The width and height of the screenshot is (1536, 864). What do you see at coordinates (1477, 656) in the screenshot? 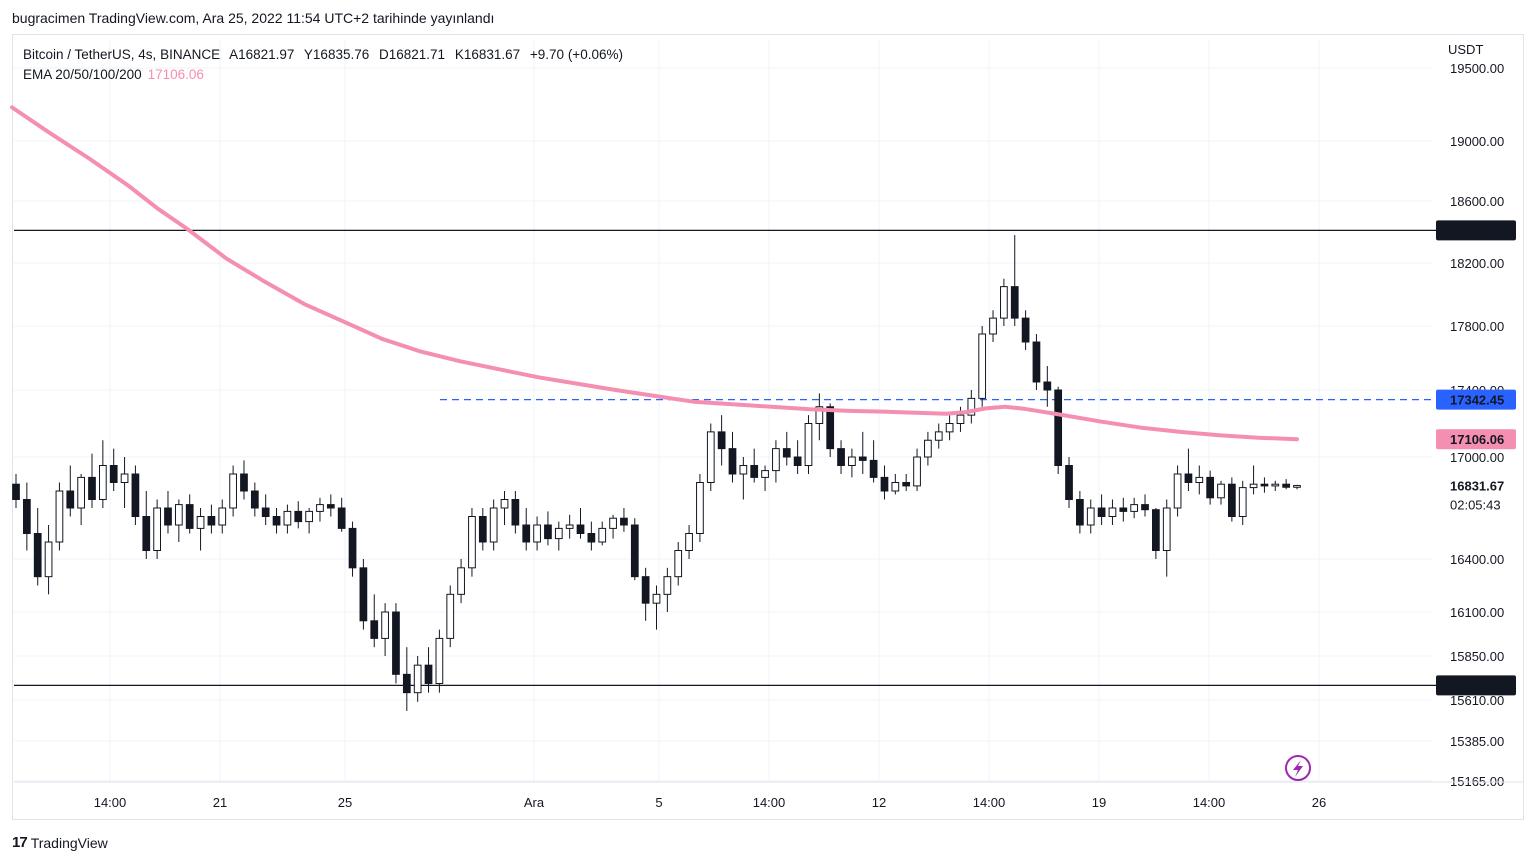
I see `price-tick-label: 15850.00` at bounding box center [1477, 656].